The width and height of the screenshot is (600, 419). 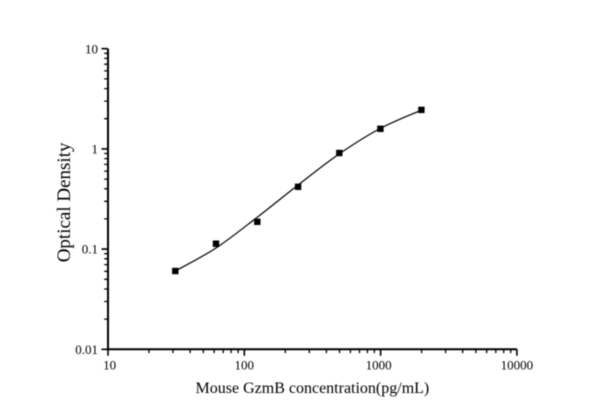 What do you see at coordinates (95, 149) in the screenshot?
I see `svg-text: 1` at bounding box center [95, 149].